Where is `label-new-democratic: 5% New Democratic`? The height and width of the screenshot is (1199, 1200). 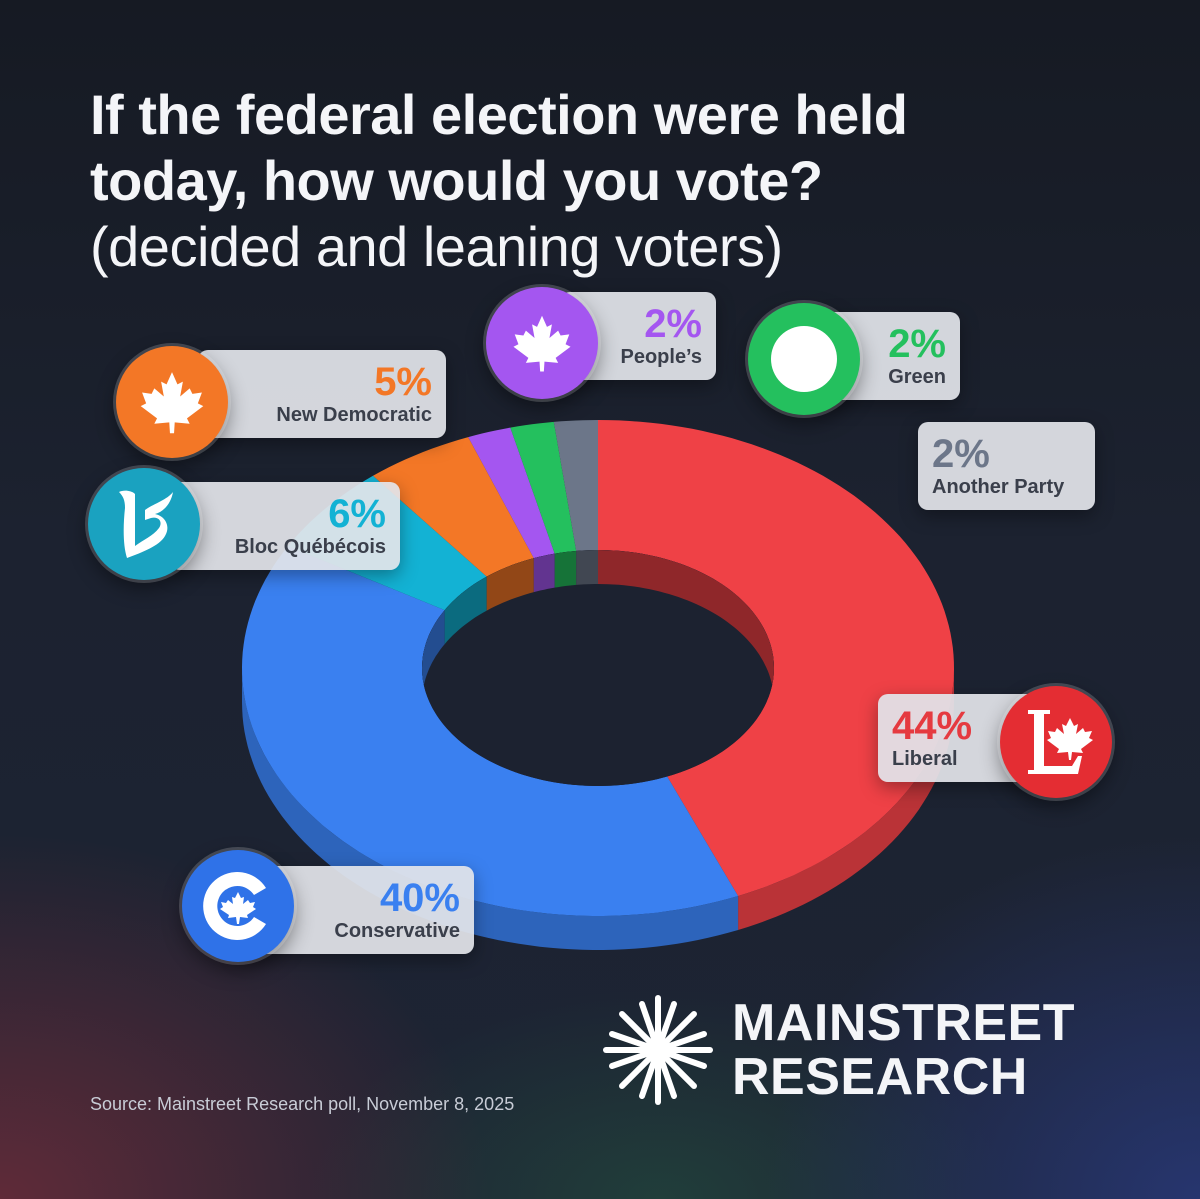
label-new-democratic: 5% New Democratic is located at coordinates (322, 394).